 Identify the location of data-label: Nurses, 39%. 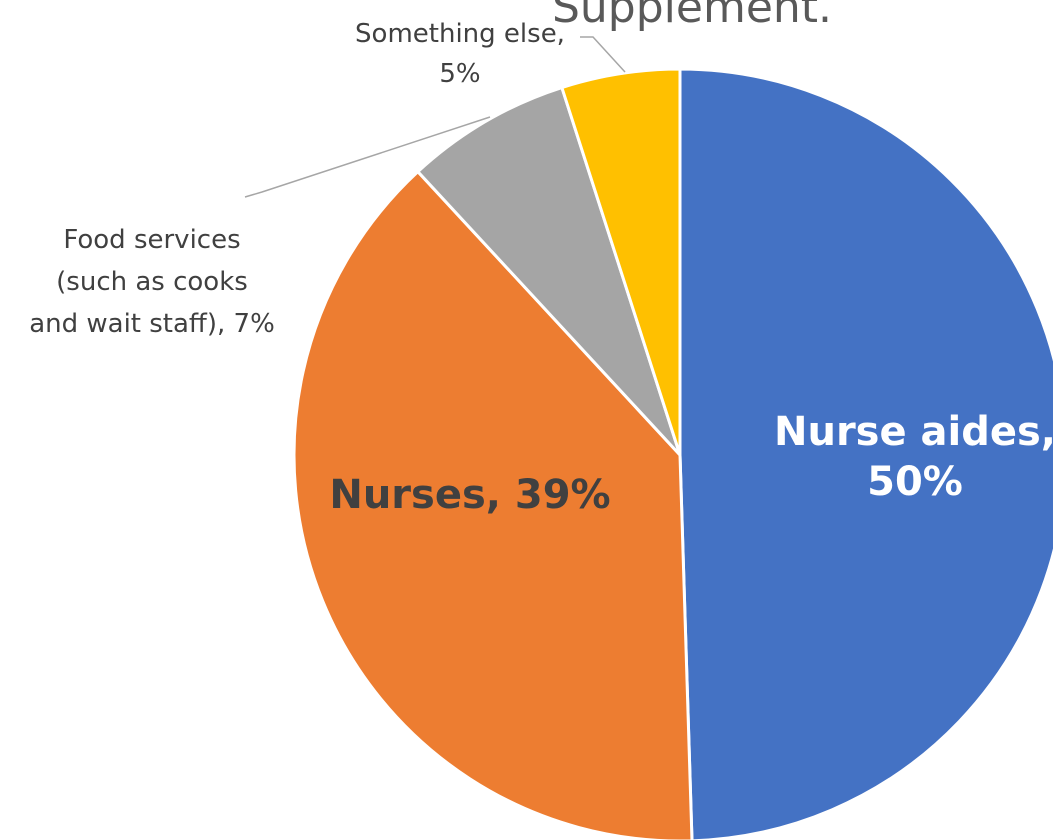
(469, 495).